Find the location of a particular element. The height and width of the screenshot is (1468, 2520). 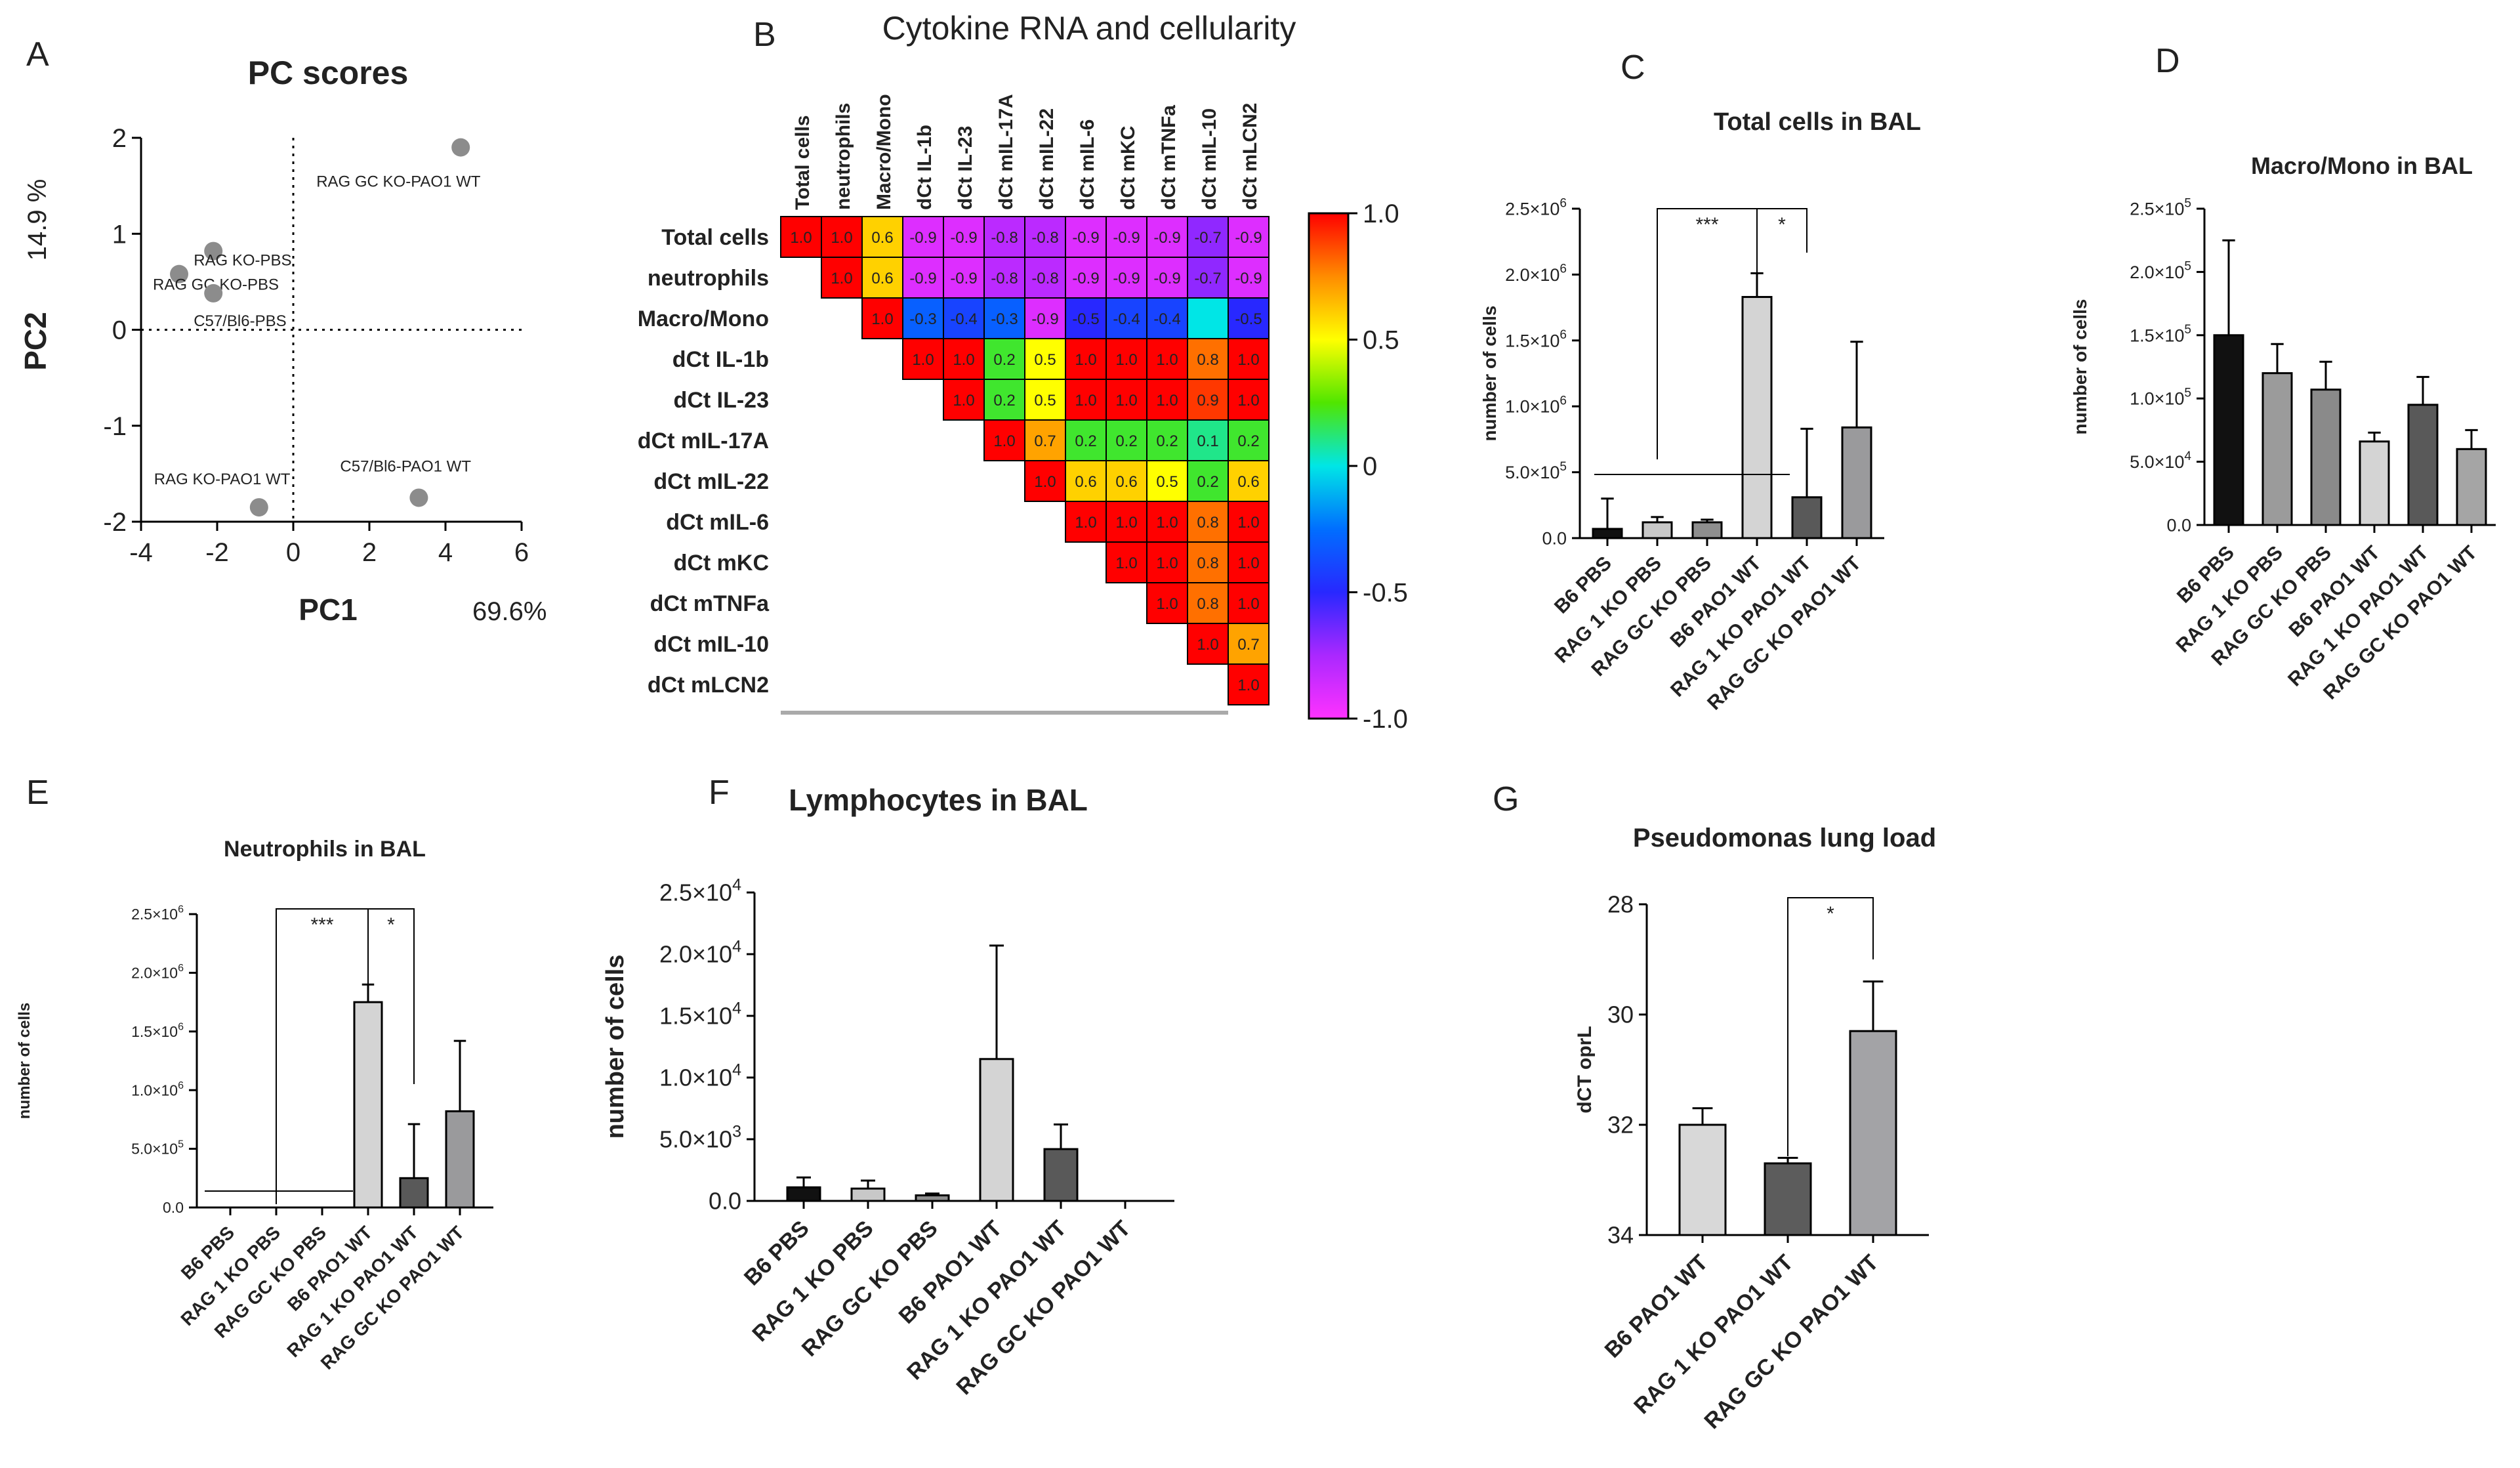

point-label: RAG GC KO-PAO1 WT is located at coordinates (398, 182).